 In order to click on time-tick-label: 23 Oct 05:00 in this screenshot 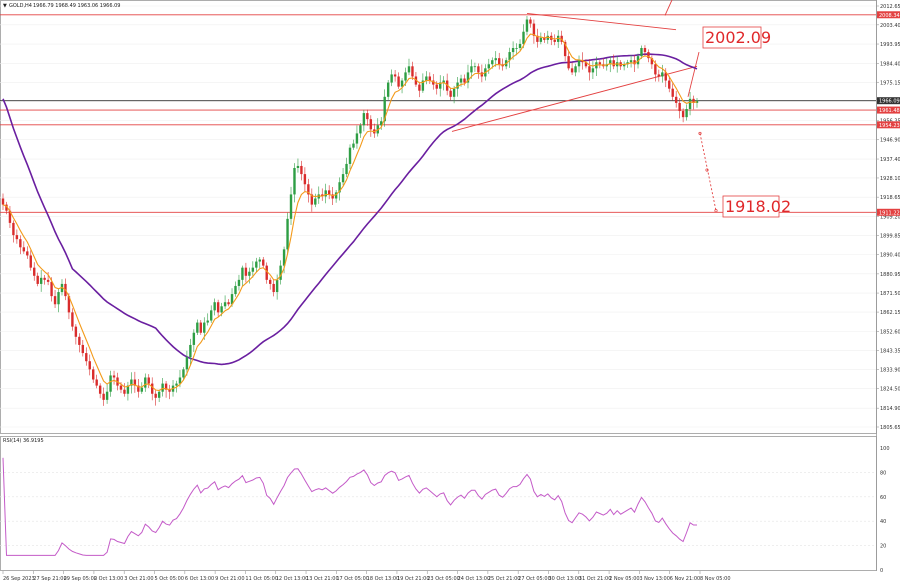, I will do `click(443, 579)`.